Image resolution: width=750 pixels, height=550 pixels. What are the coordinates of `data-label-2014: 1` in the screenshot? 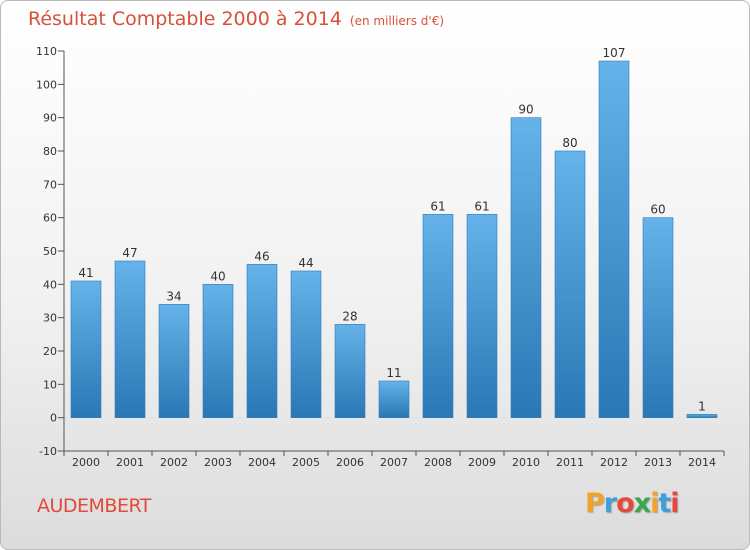 It's located at (702, 406).